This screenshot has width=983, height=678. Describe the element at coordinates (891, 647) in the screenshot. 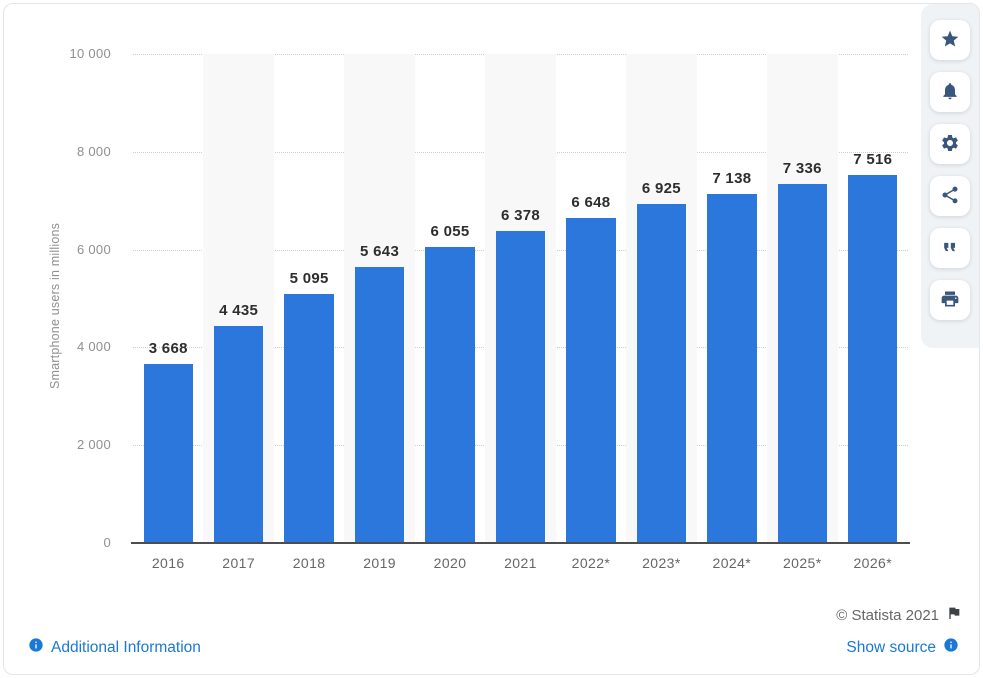

I see `show-source-label: Show source` at that location.